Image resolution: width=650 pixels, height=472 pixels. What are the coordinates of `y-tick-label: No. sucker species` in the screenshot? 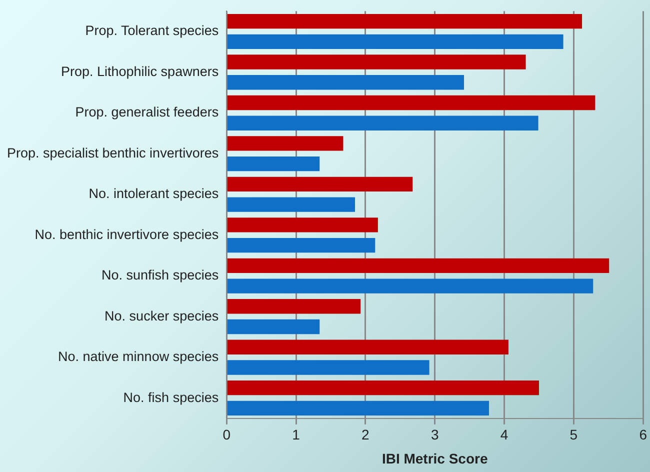 It's located at (161, 316).